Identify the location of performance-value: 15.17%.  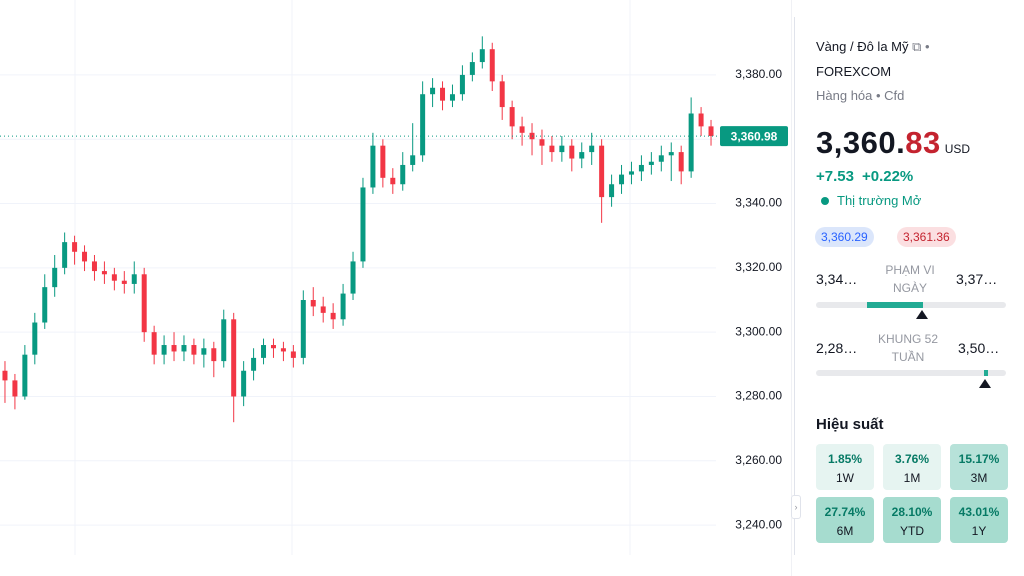
(979, 459).